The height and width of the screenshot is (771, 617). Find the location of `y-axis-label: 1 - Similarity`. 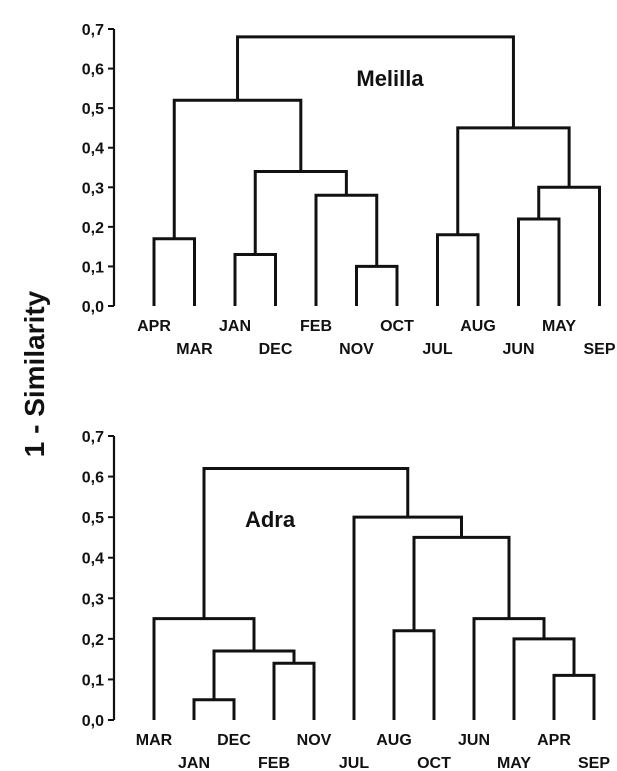

y-axis-label: 1 - Similarity is located at coordinates (34, 373).